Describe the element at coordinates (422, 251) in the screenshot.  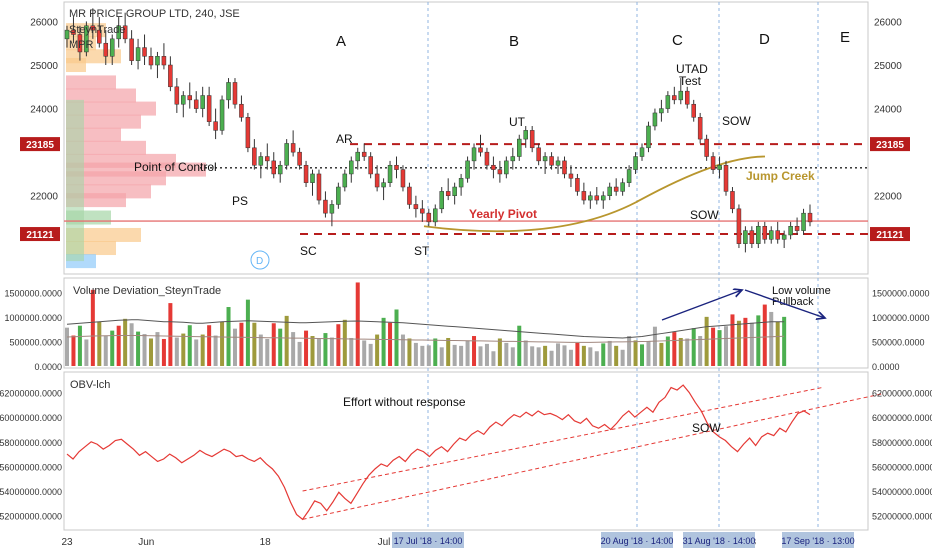
I see `annotation-st: ST` at that location.